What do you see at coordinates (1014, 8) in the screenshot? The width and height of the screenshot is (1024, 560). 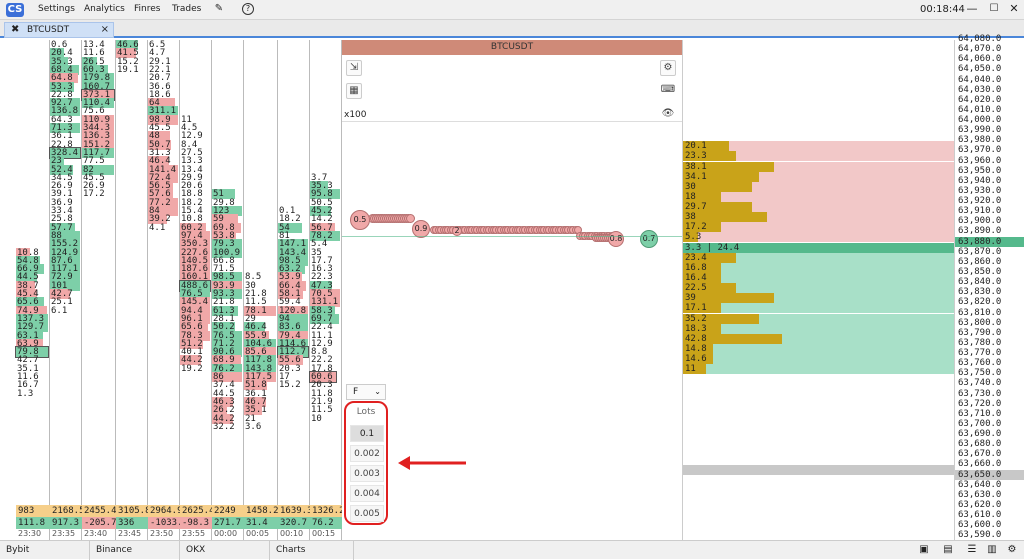 I see `close-window-icon: ✕` at bounding box center [1014, 8].